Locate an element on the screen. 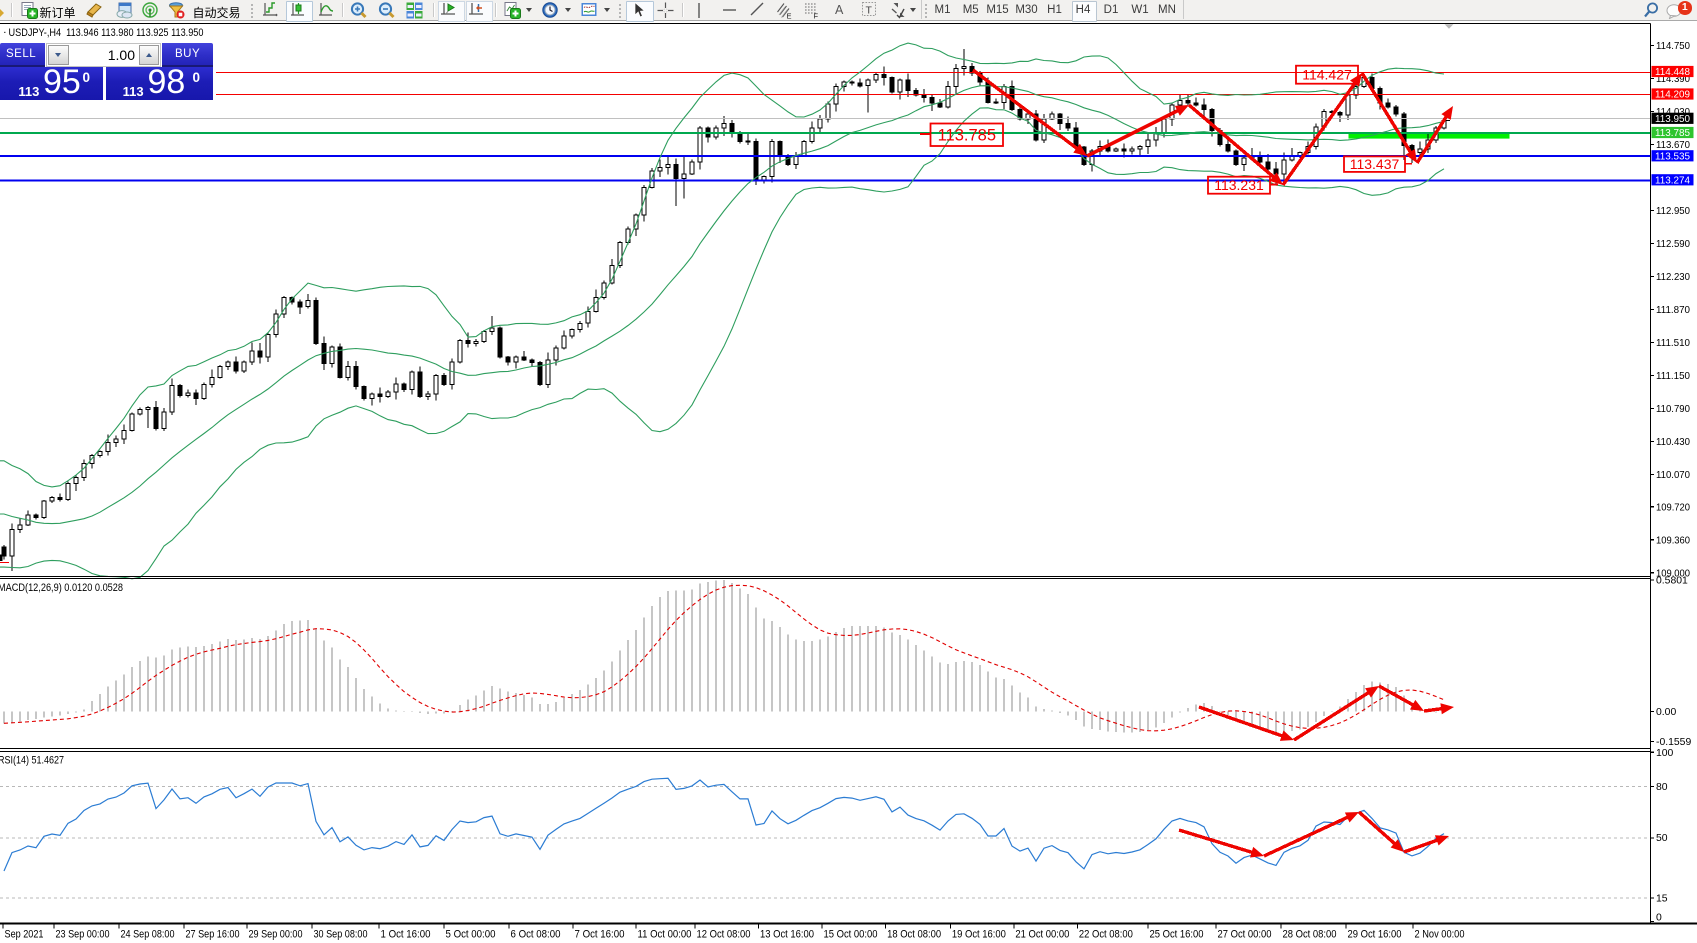  svg-text: 22 Oct 08:00 is located at coordinates (1106, 935).